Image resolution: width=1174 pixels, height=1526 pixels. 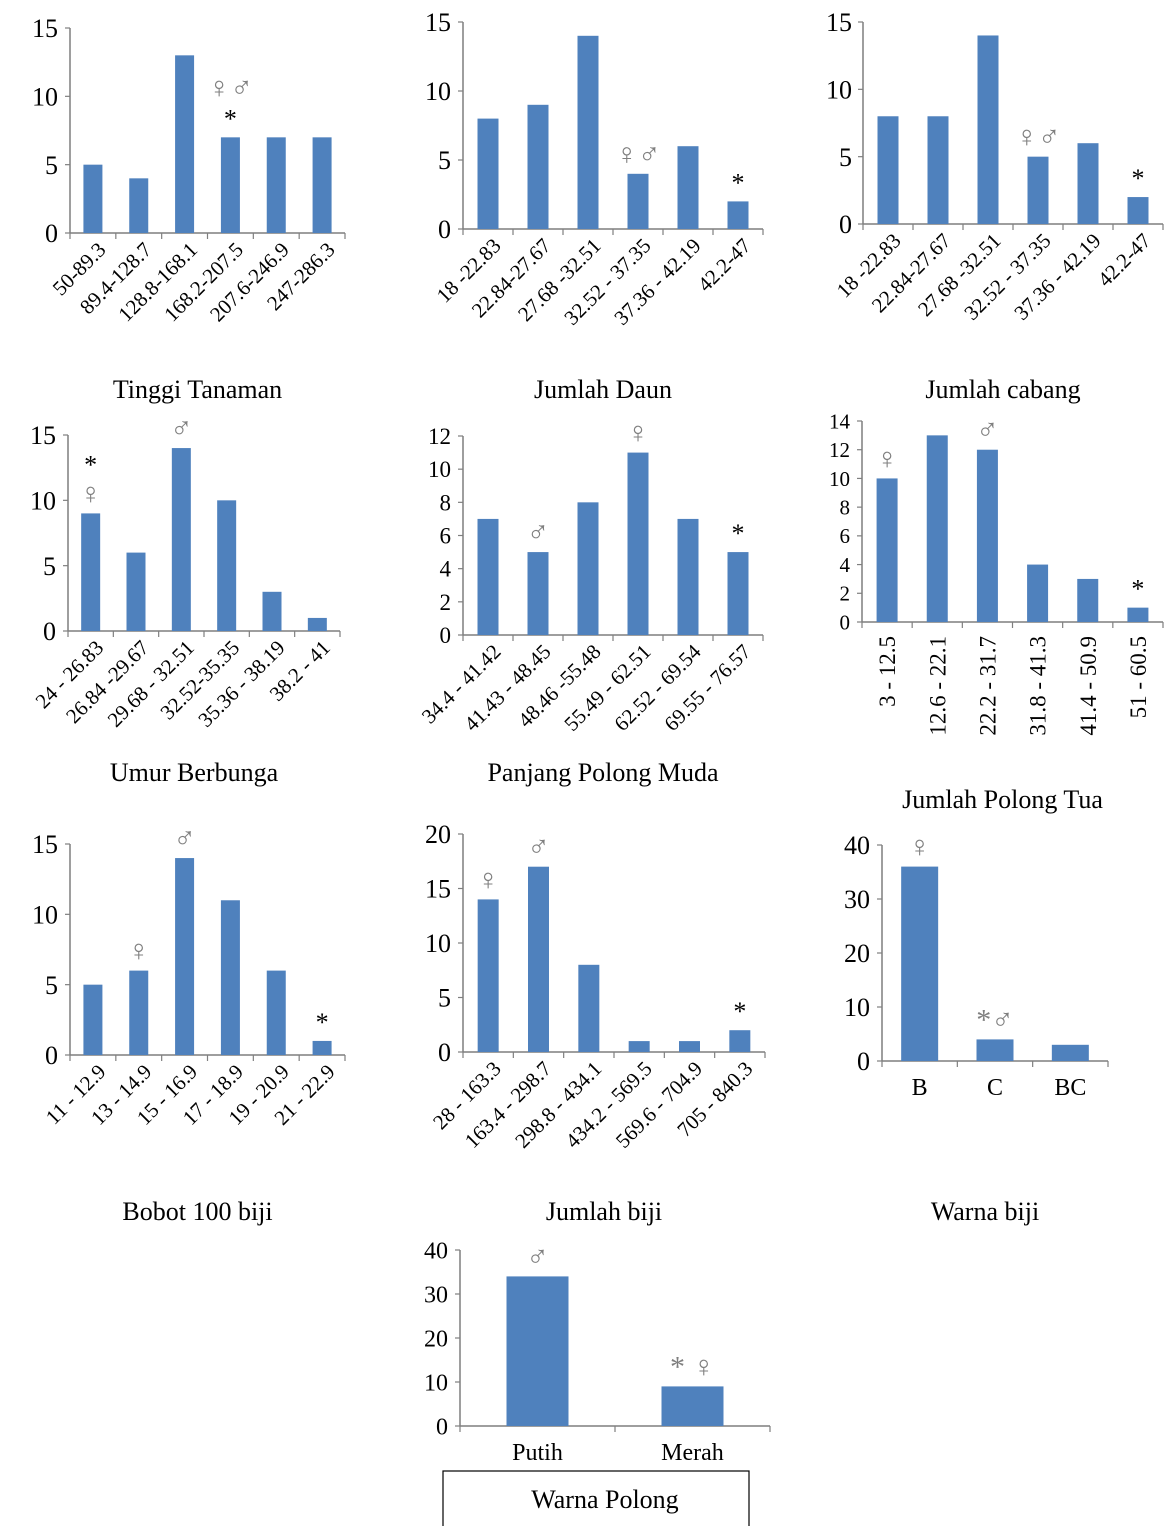 I want to click on parent-marker: ♀♂, so click(x=638, y=154).